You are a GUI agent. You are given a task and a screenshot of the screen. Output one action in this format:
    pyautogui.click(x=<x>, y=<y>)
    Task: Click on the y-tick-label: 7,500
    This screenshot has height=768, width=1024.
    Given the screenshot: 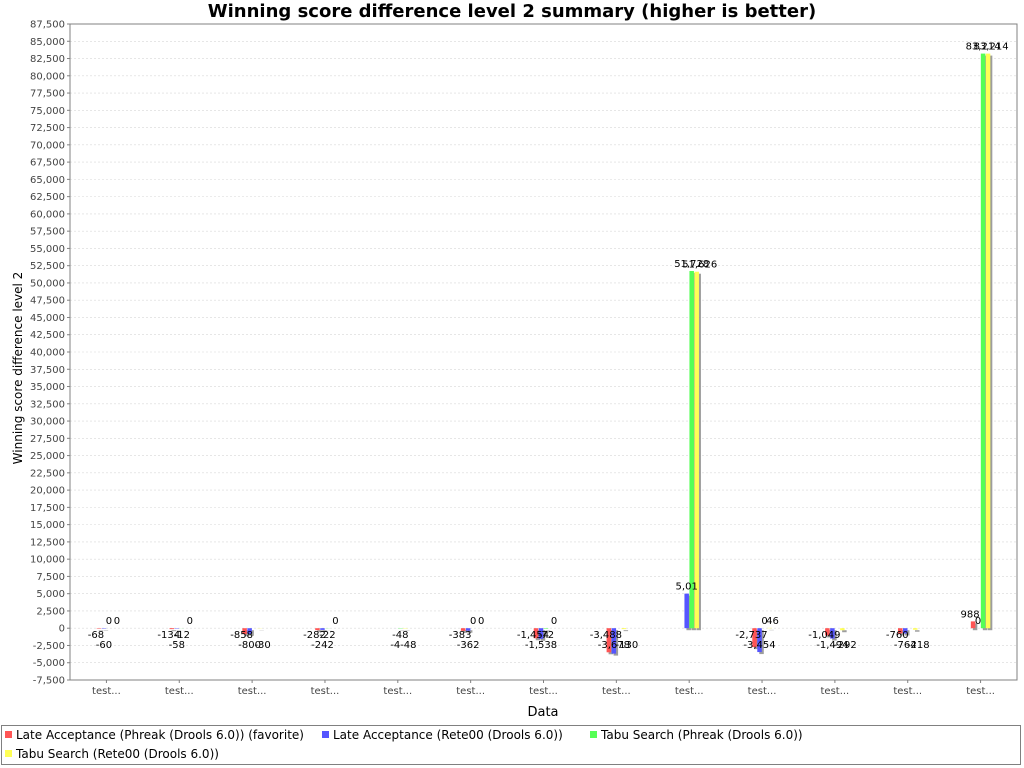 What is the action you would take?
    pyautogui.click(x=50, y=577)
    